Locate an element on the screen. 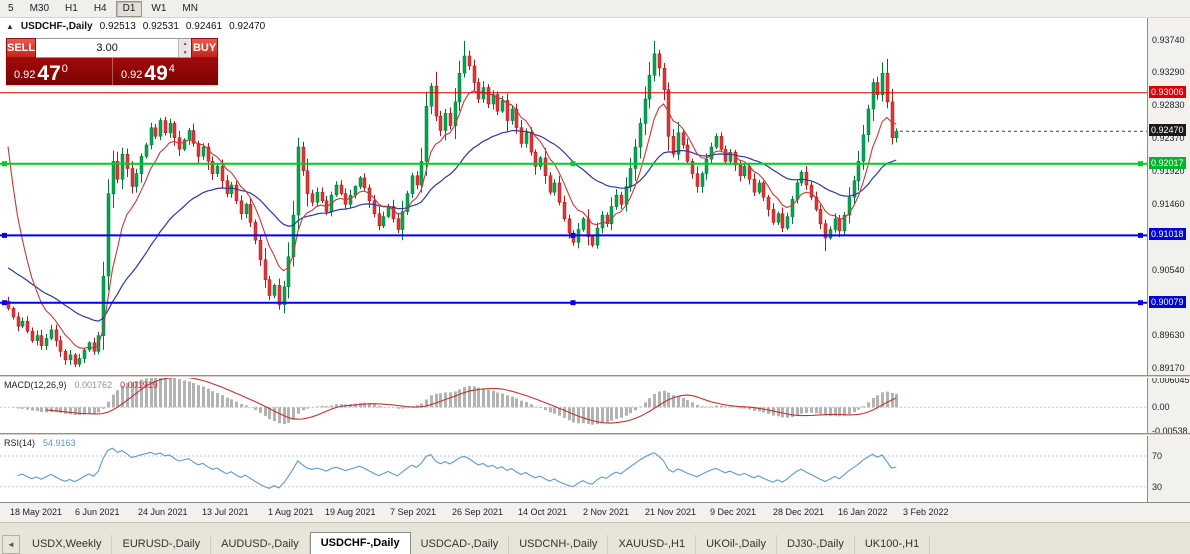 Image resolution: width=1190 pixels, height=554 pixels. price-axis-label: 0.92370 is located at coordinates (1168, 138).